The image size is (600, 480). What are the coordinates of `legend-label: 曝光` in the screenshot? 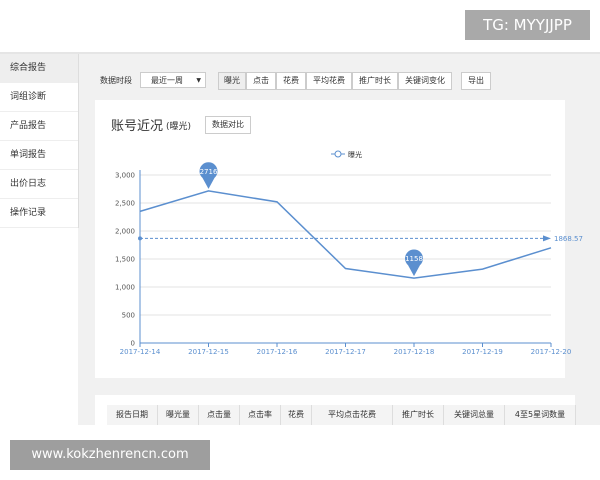 It's located at (355, 154).